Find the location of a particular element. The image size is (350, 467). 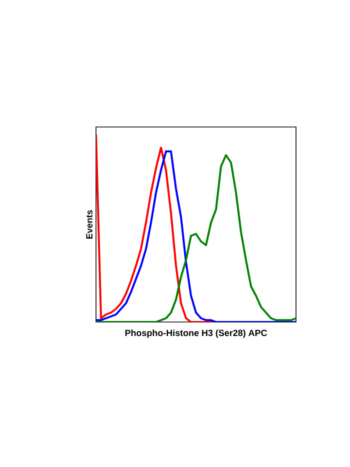

x-axis-title: Phospho-Histone H3 (Ser28) APC is located at coordinates (196, 334).